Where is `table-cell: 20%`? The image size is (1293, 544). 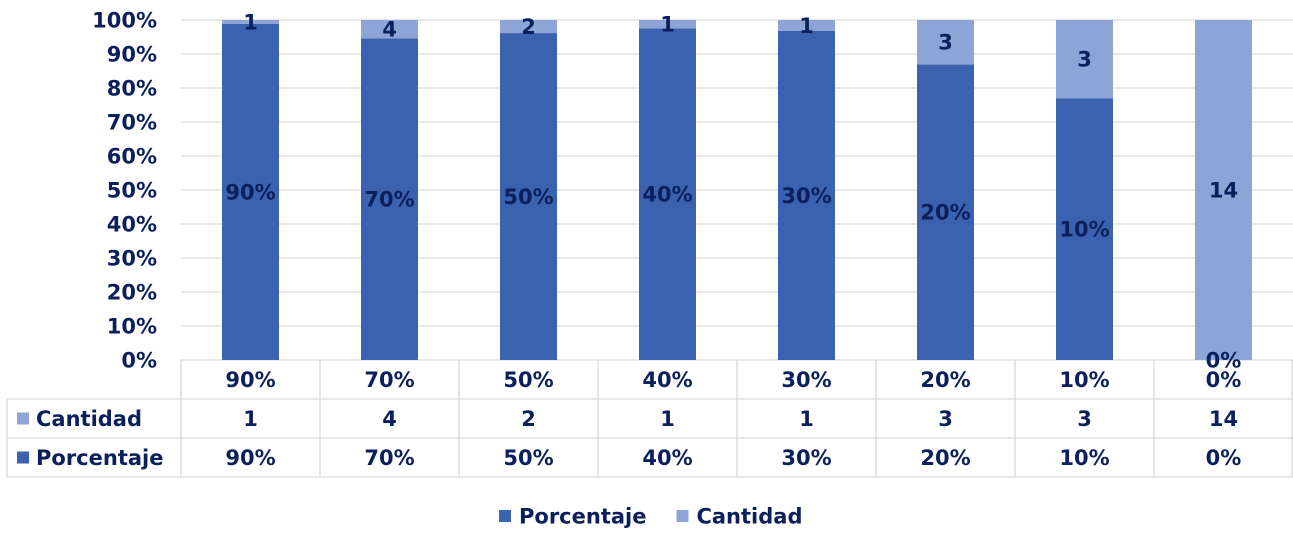
table-cell: 20% is located at coordinates (945, 458).